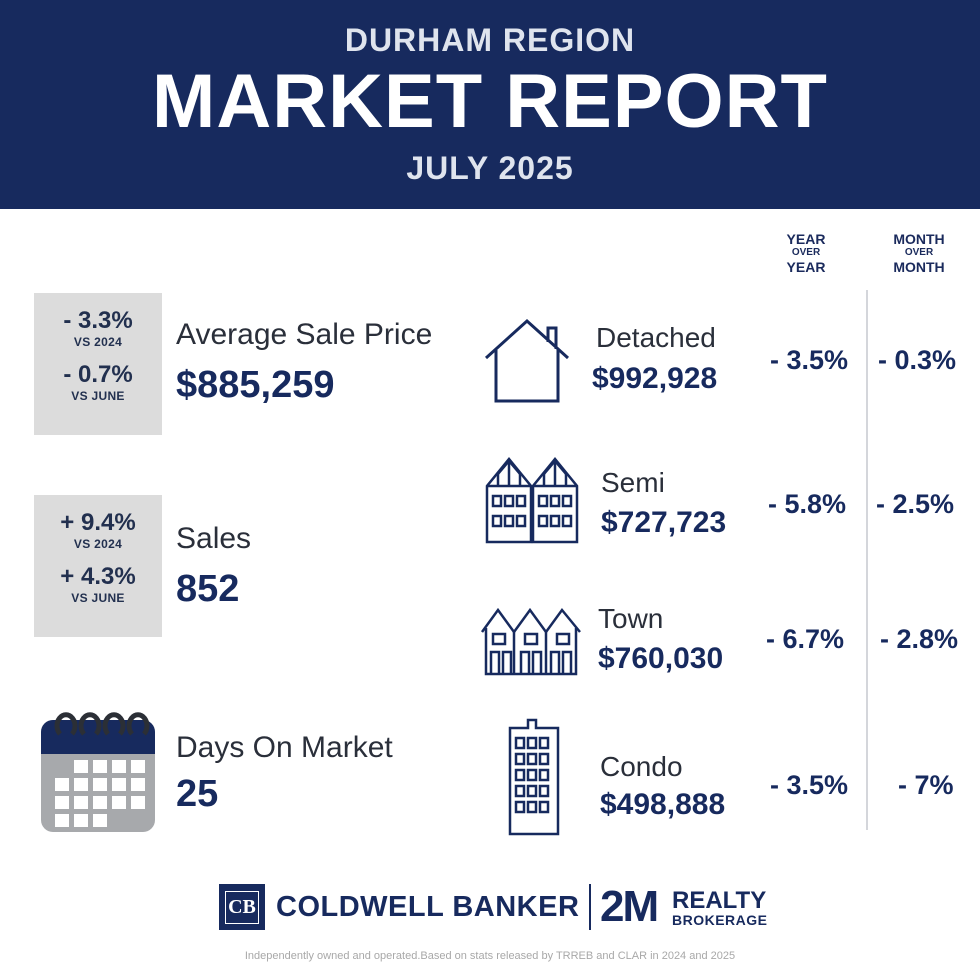 The image size is (980, 980). What do you see at coordinates (806, 267) in the screenshot?
I see `yoy-header-bot: YEAR` at bounding box center [806, 267].